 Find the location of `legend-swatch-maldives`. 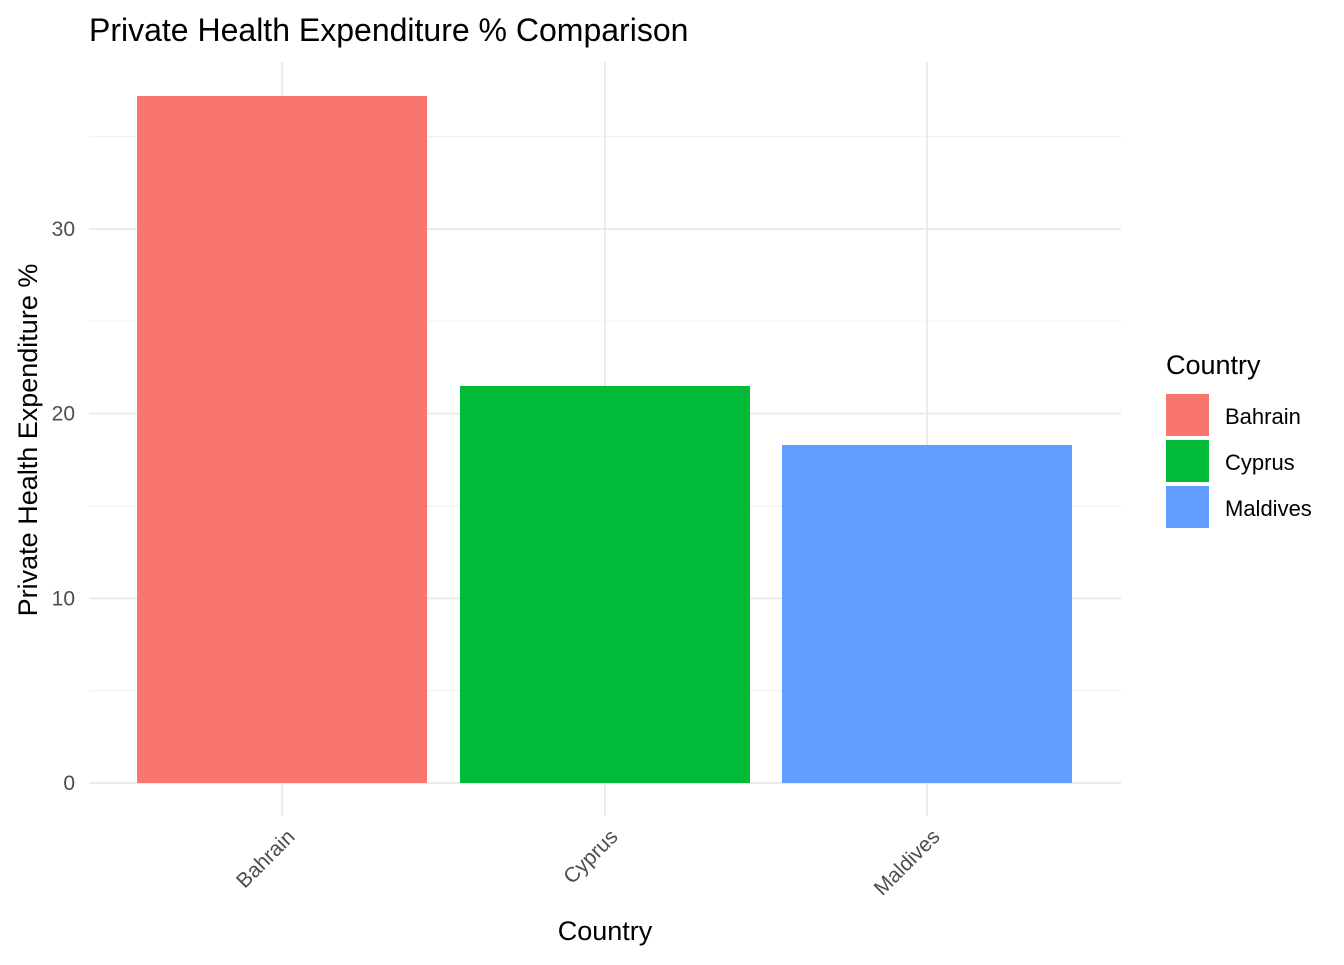

legend-swatch-maldives is located at coordinates (1187, 507).